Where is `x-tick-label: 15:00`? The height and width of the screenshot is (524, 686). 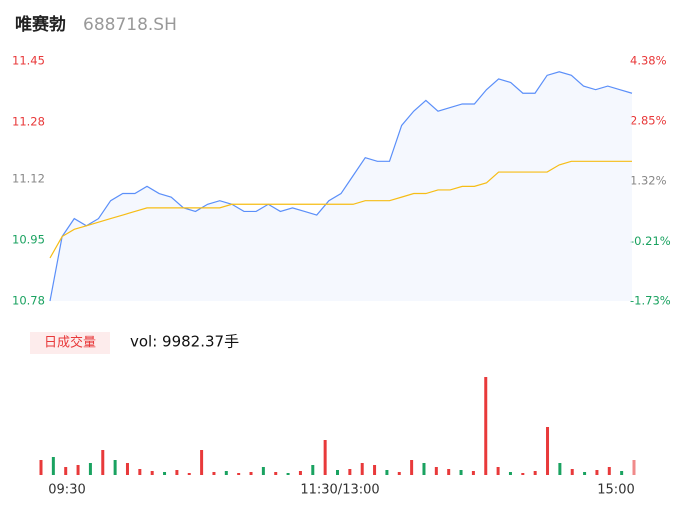 x-tick-label: 15:00 is located at coordinates (615, 490).